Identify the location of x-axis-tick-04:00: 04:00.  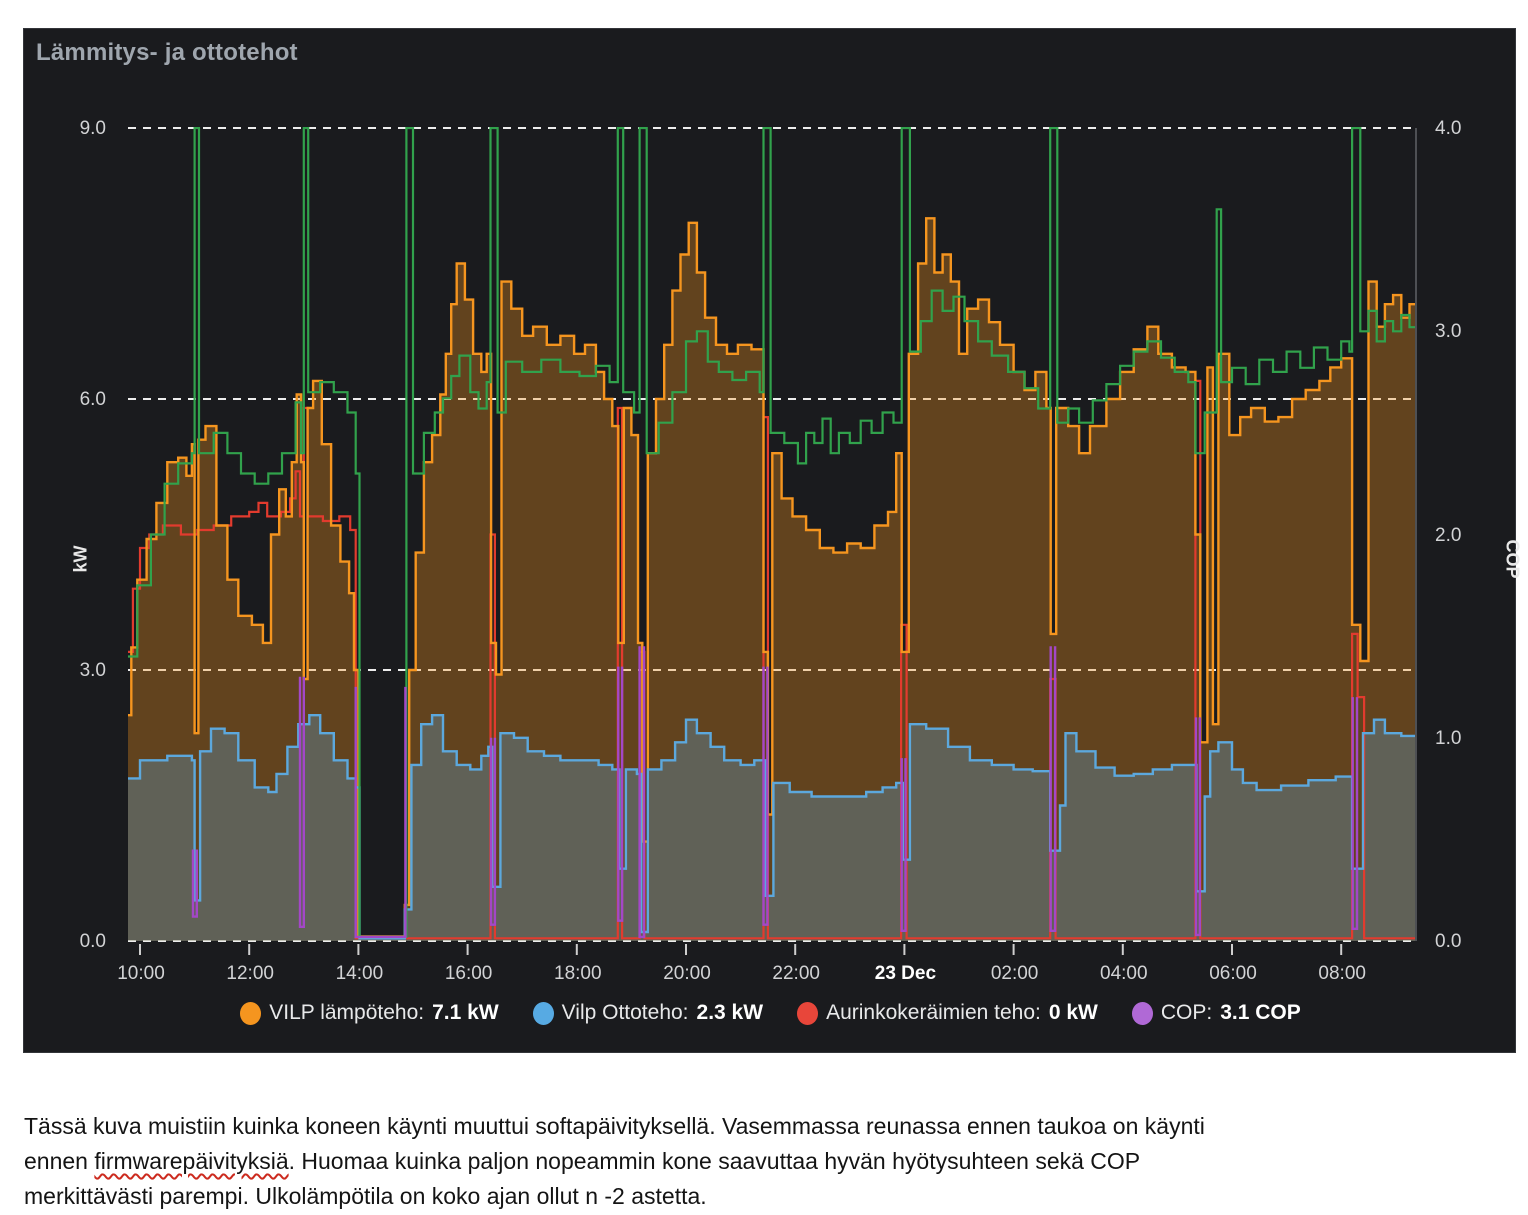
(1124, 973).